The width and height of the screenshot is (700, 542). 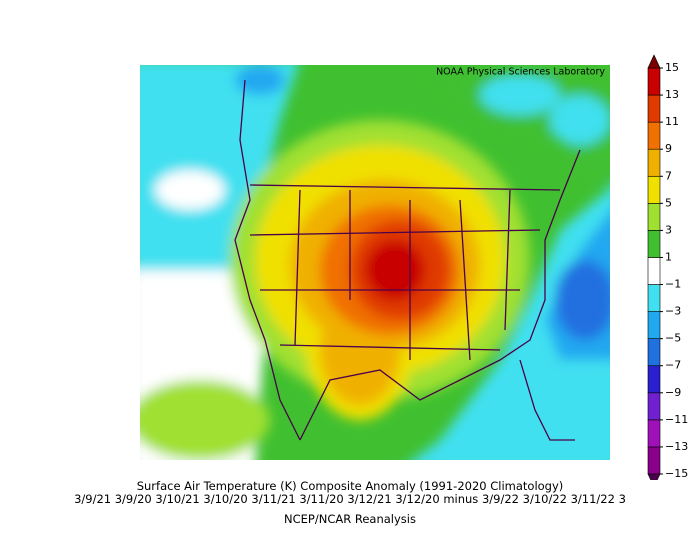 What do you see at coordinates (673, 311) in the screenshot?
I see `colorbar-tick-label: −3` at bounding box center [673, 311].